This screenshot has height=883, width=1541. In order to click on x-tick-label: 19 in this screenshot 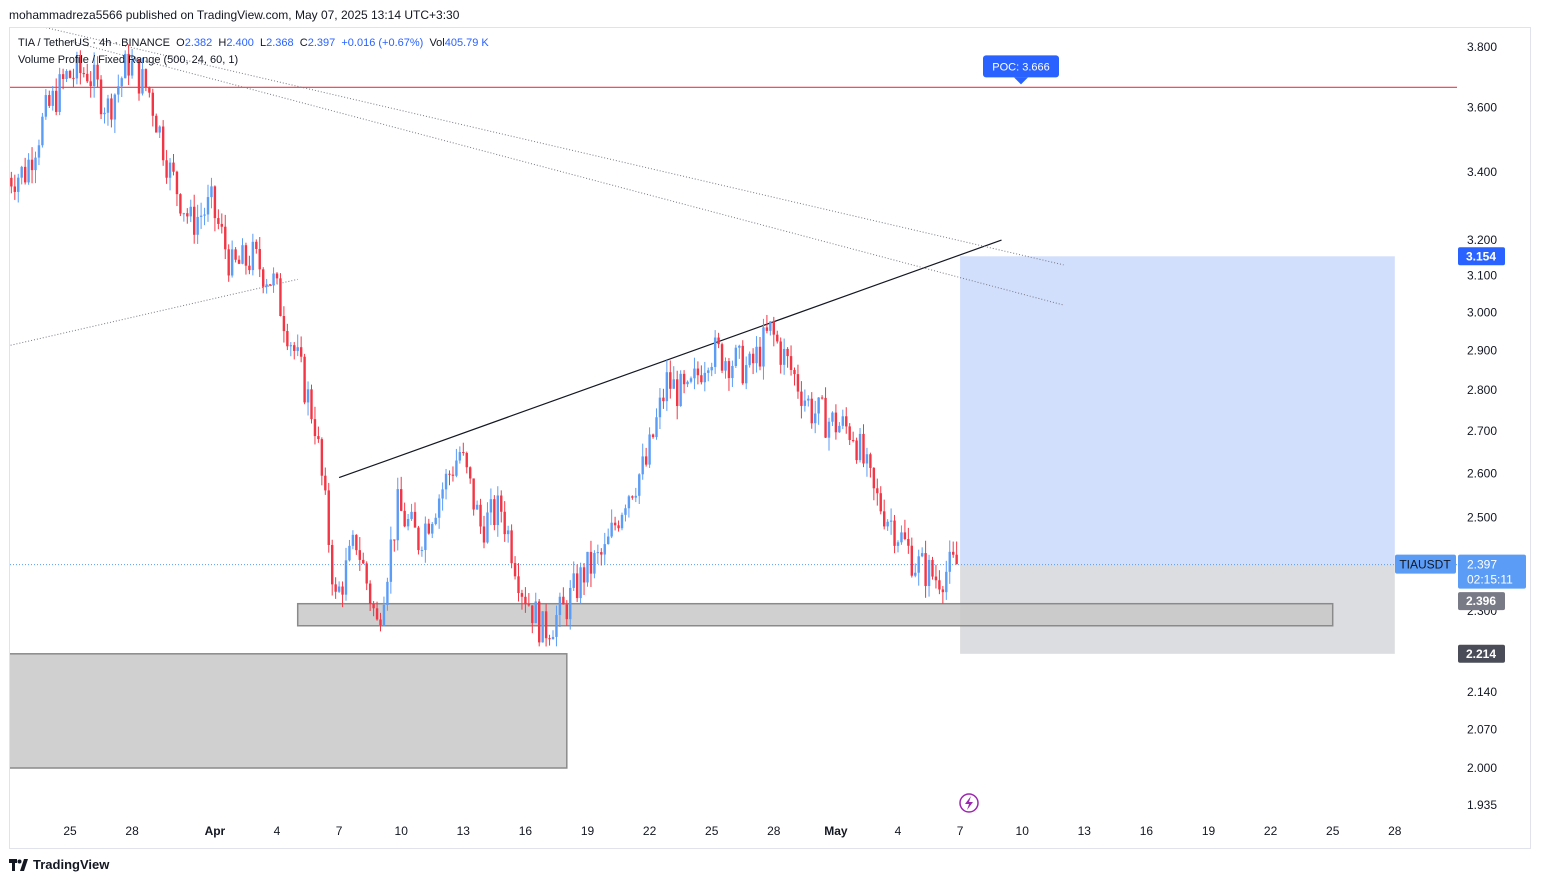, I will do `click(1209, 831)`.